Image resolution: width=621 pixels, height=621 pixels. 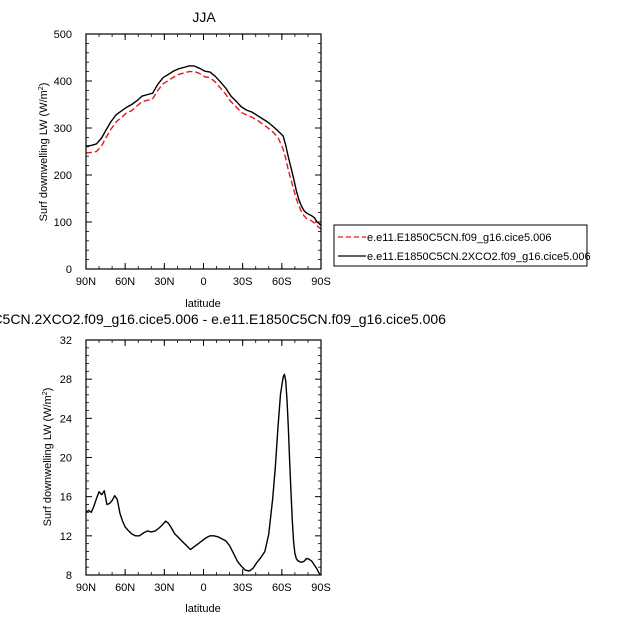 What do you see at coordinates (69, 576) in the screenshot?
I see `bottom-y-tick-label: 8` at bounding box center [69, 576].